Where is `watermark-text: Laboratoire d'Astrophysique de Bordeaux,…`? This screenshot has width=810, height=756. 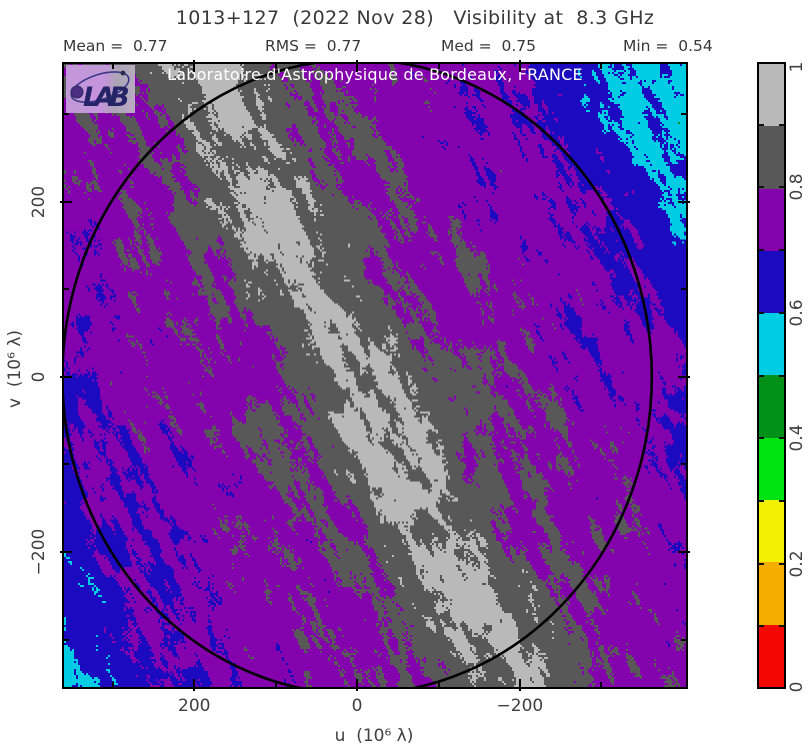 watermark-text: Laboratoire d'Astrophysique de Bordeaux,… is located at coordinates (375, 74).